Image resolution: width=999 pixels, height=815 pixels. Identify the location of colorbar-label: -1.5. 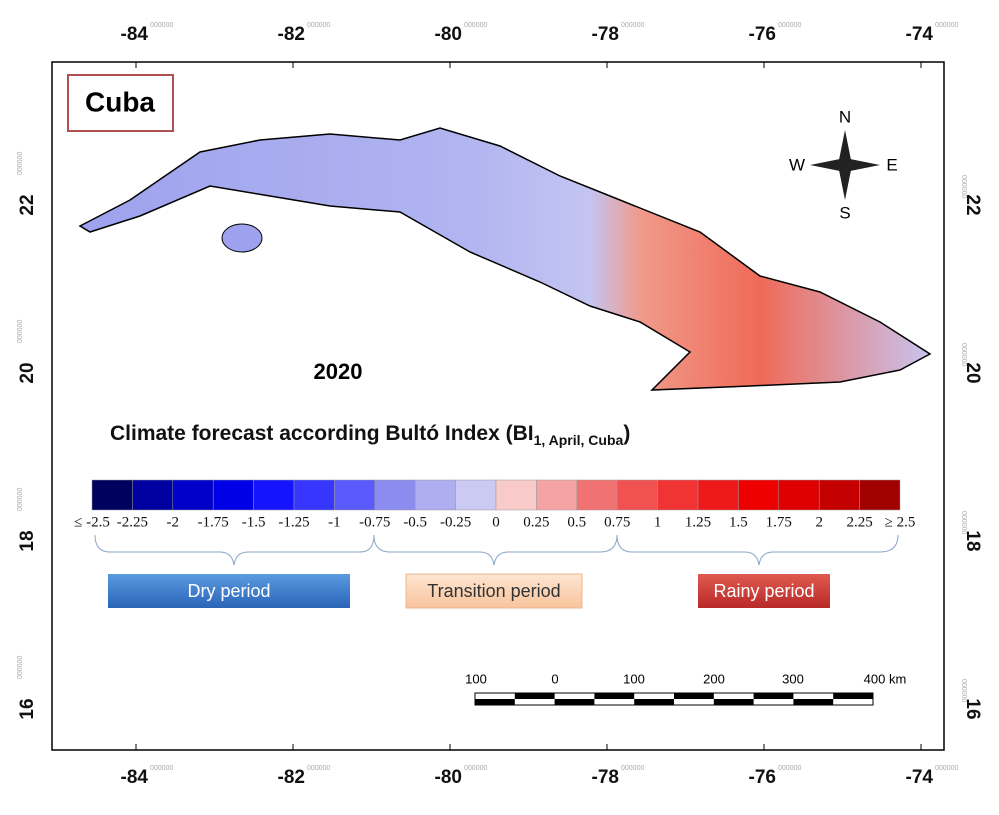
(254, 522).